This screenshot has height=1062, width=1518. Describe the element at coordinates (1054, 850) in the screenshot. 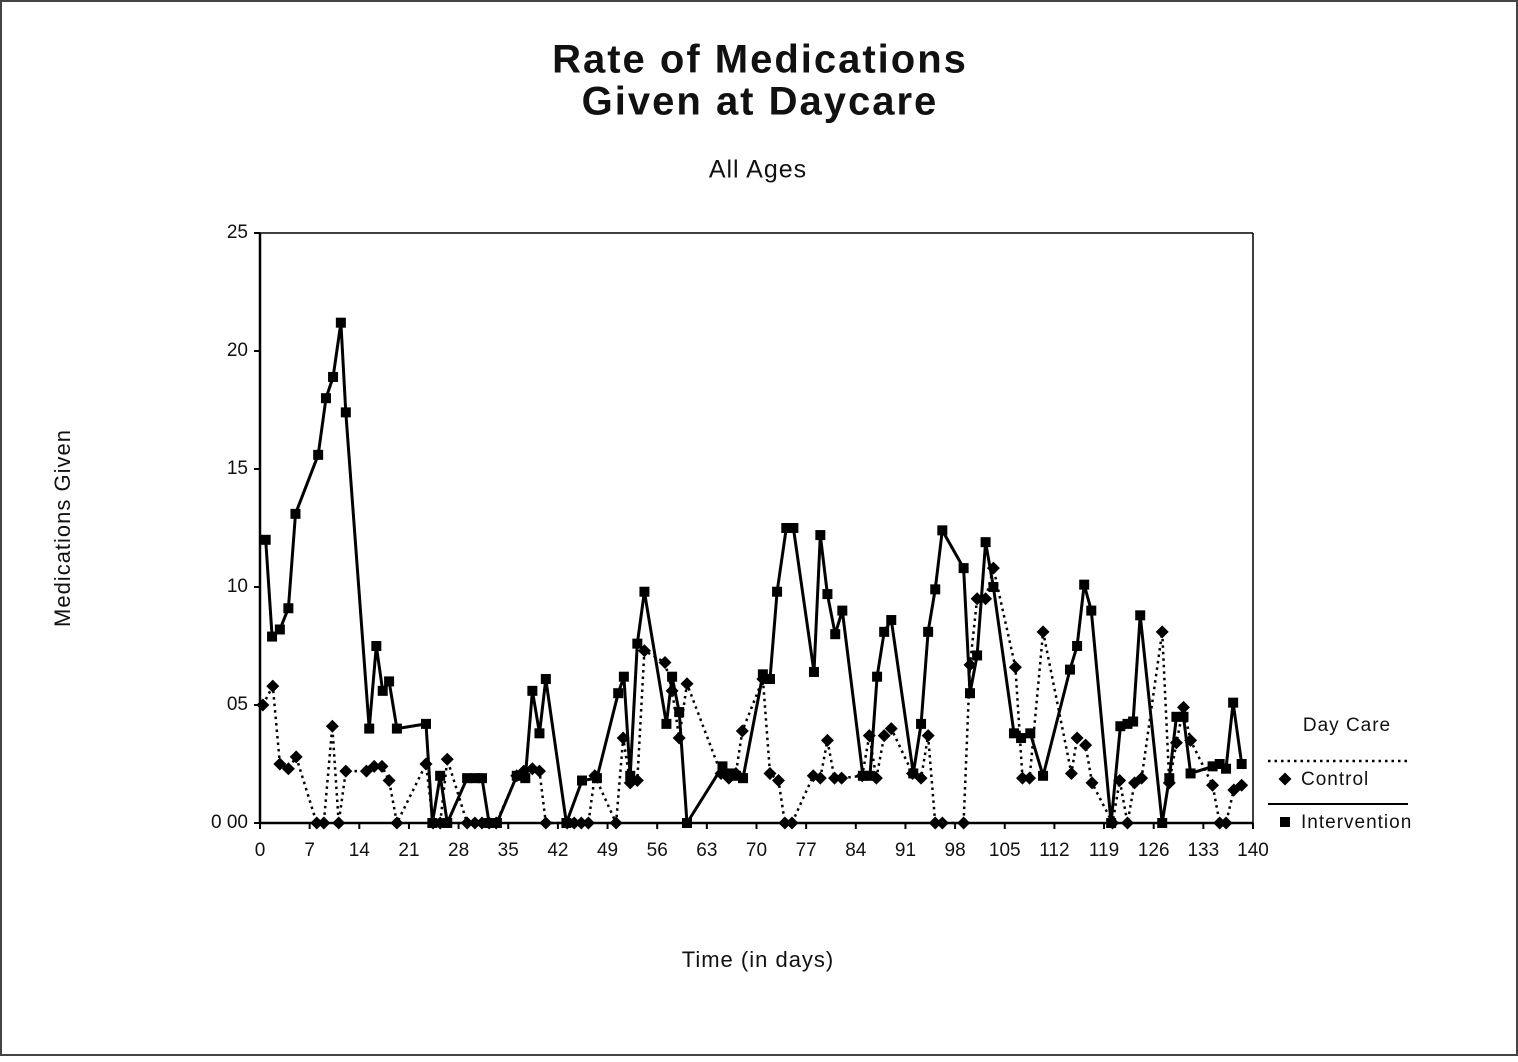

I see `x-tick-label: 112` at that location.